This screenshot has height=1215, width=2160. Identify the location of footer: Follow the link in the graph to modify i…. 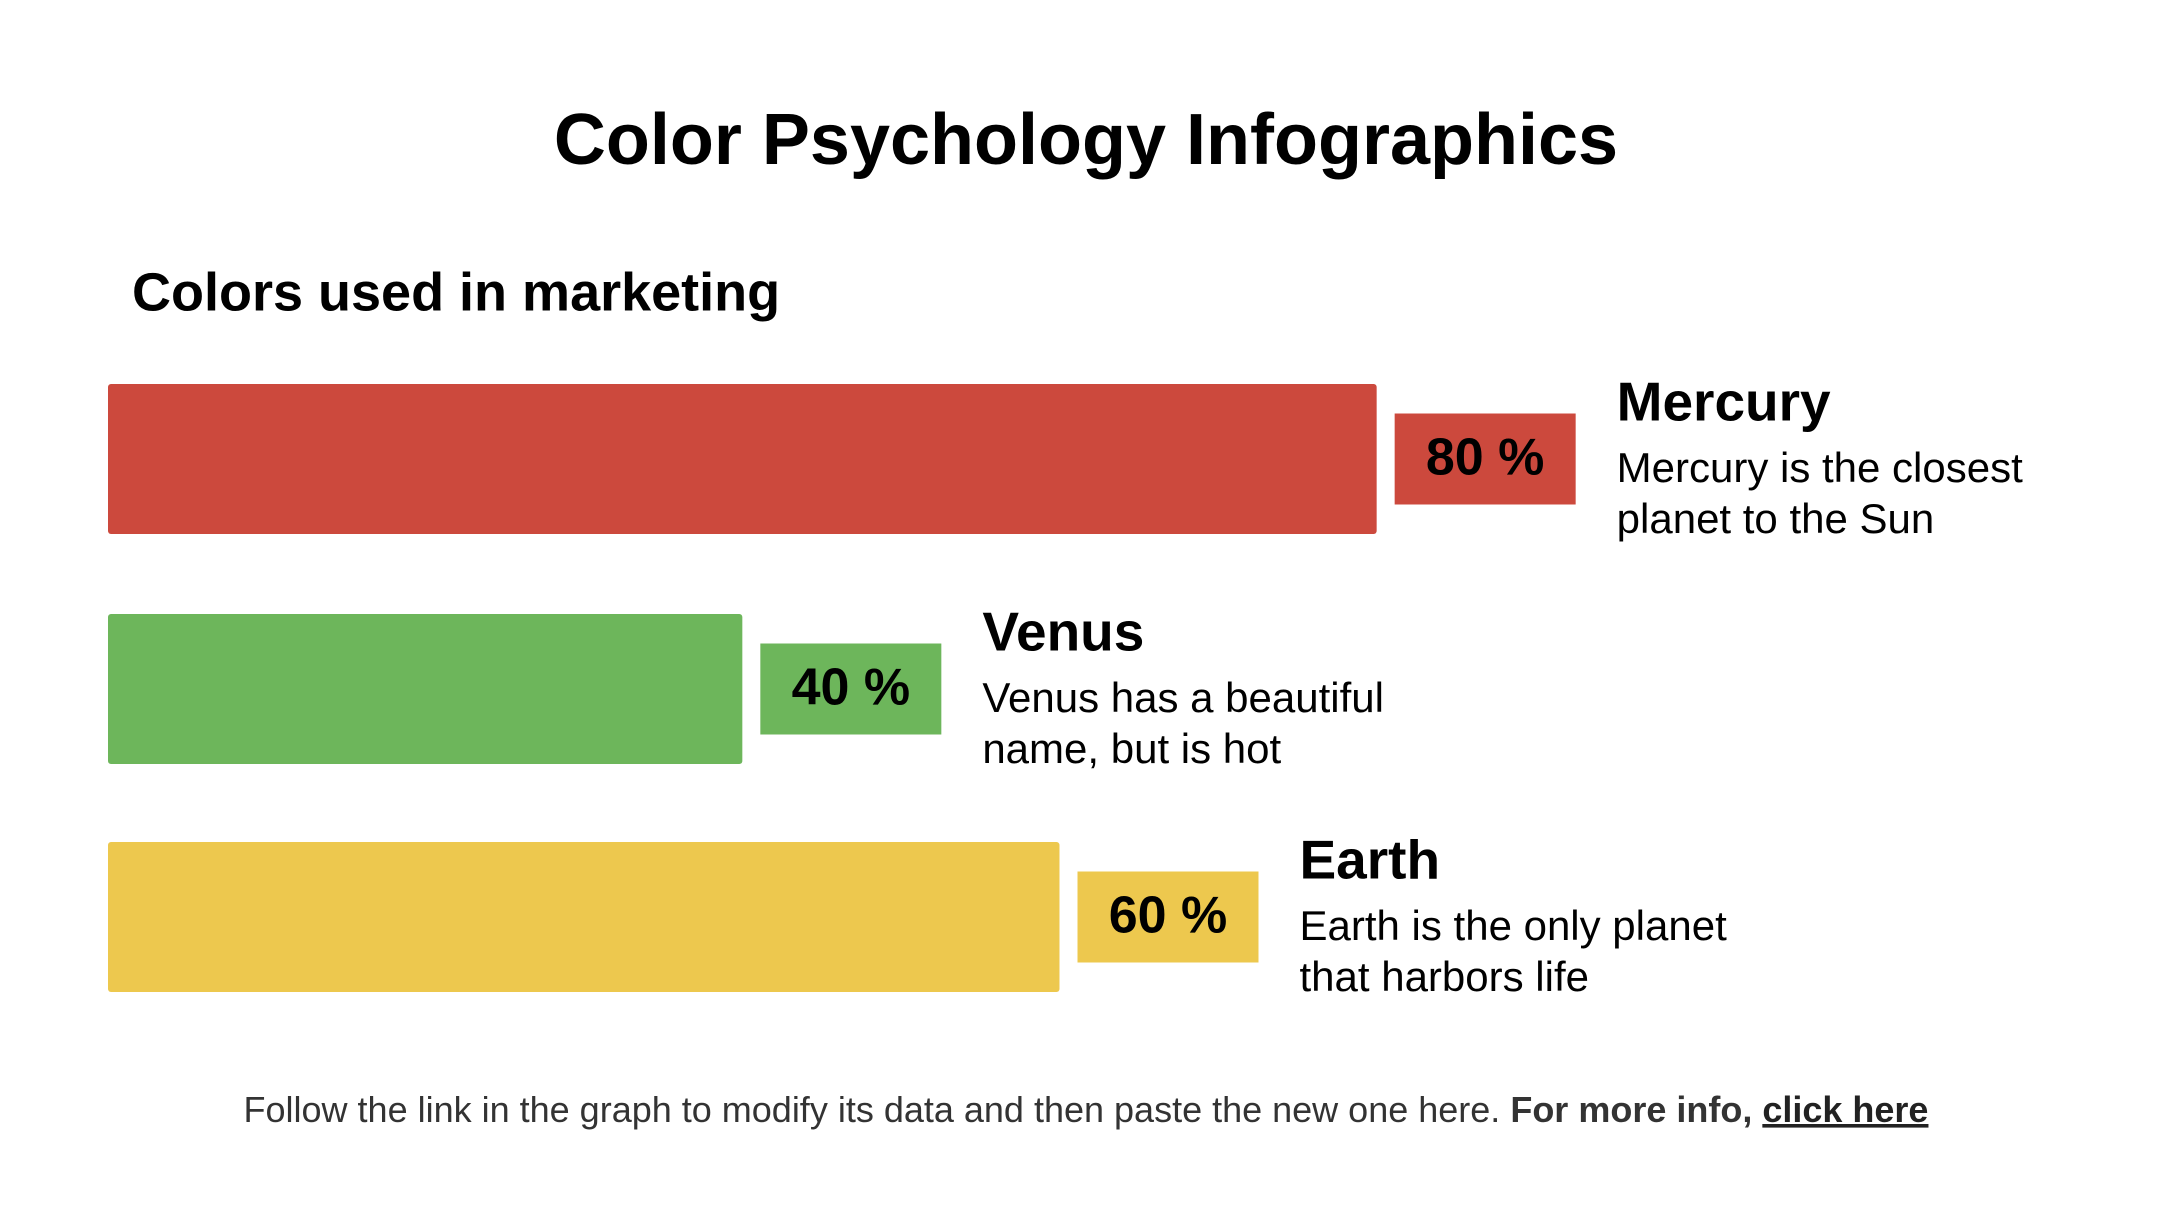
(1086, 1109).